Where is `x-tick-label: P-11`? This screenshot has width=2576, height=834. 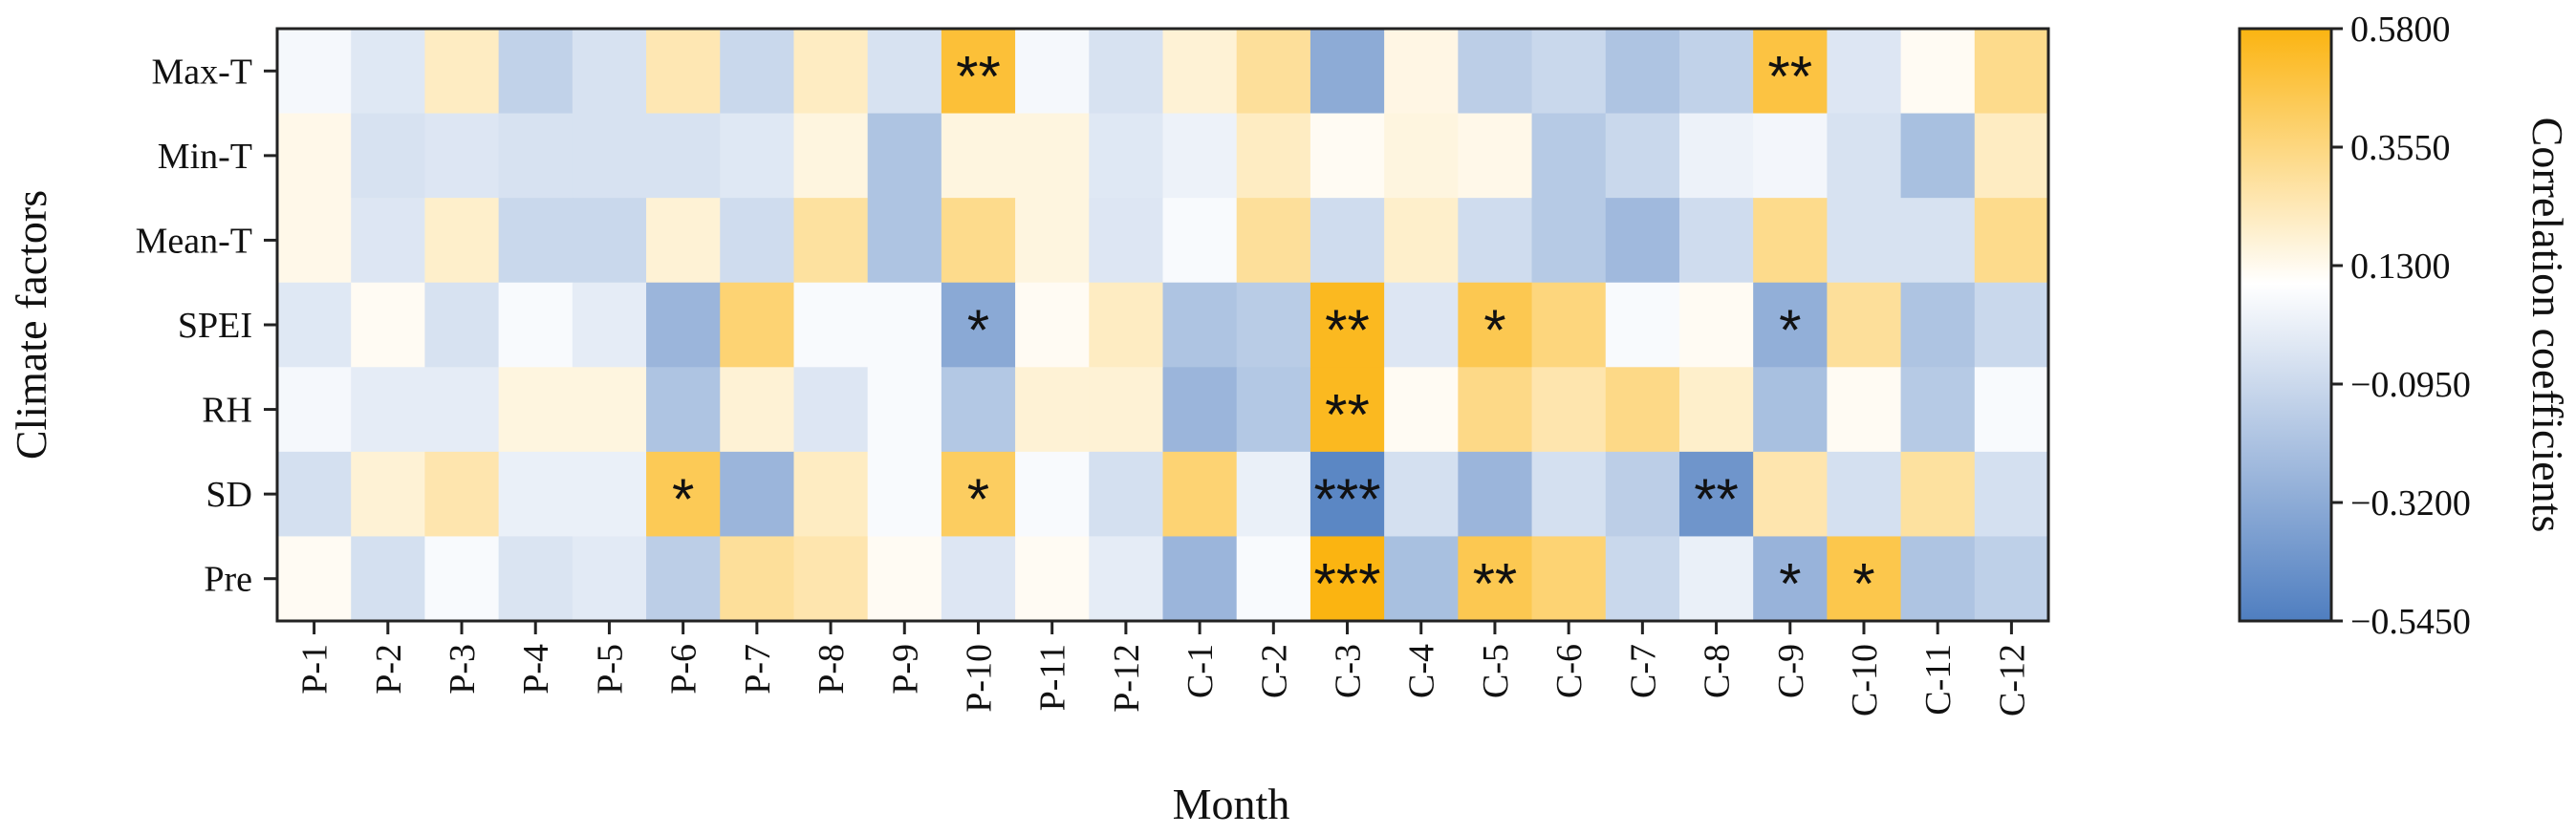
x-tick-label: P-11 is located at coordinates (1053, 677).